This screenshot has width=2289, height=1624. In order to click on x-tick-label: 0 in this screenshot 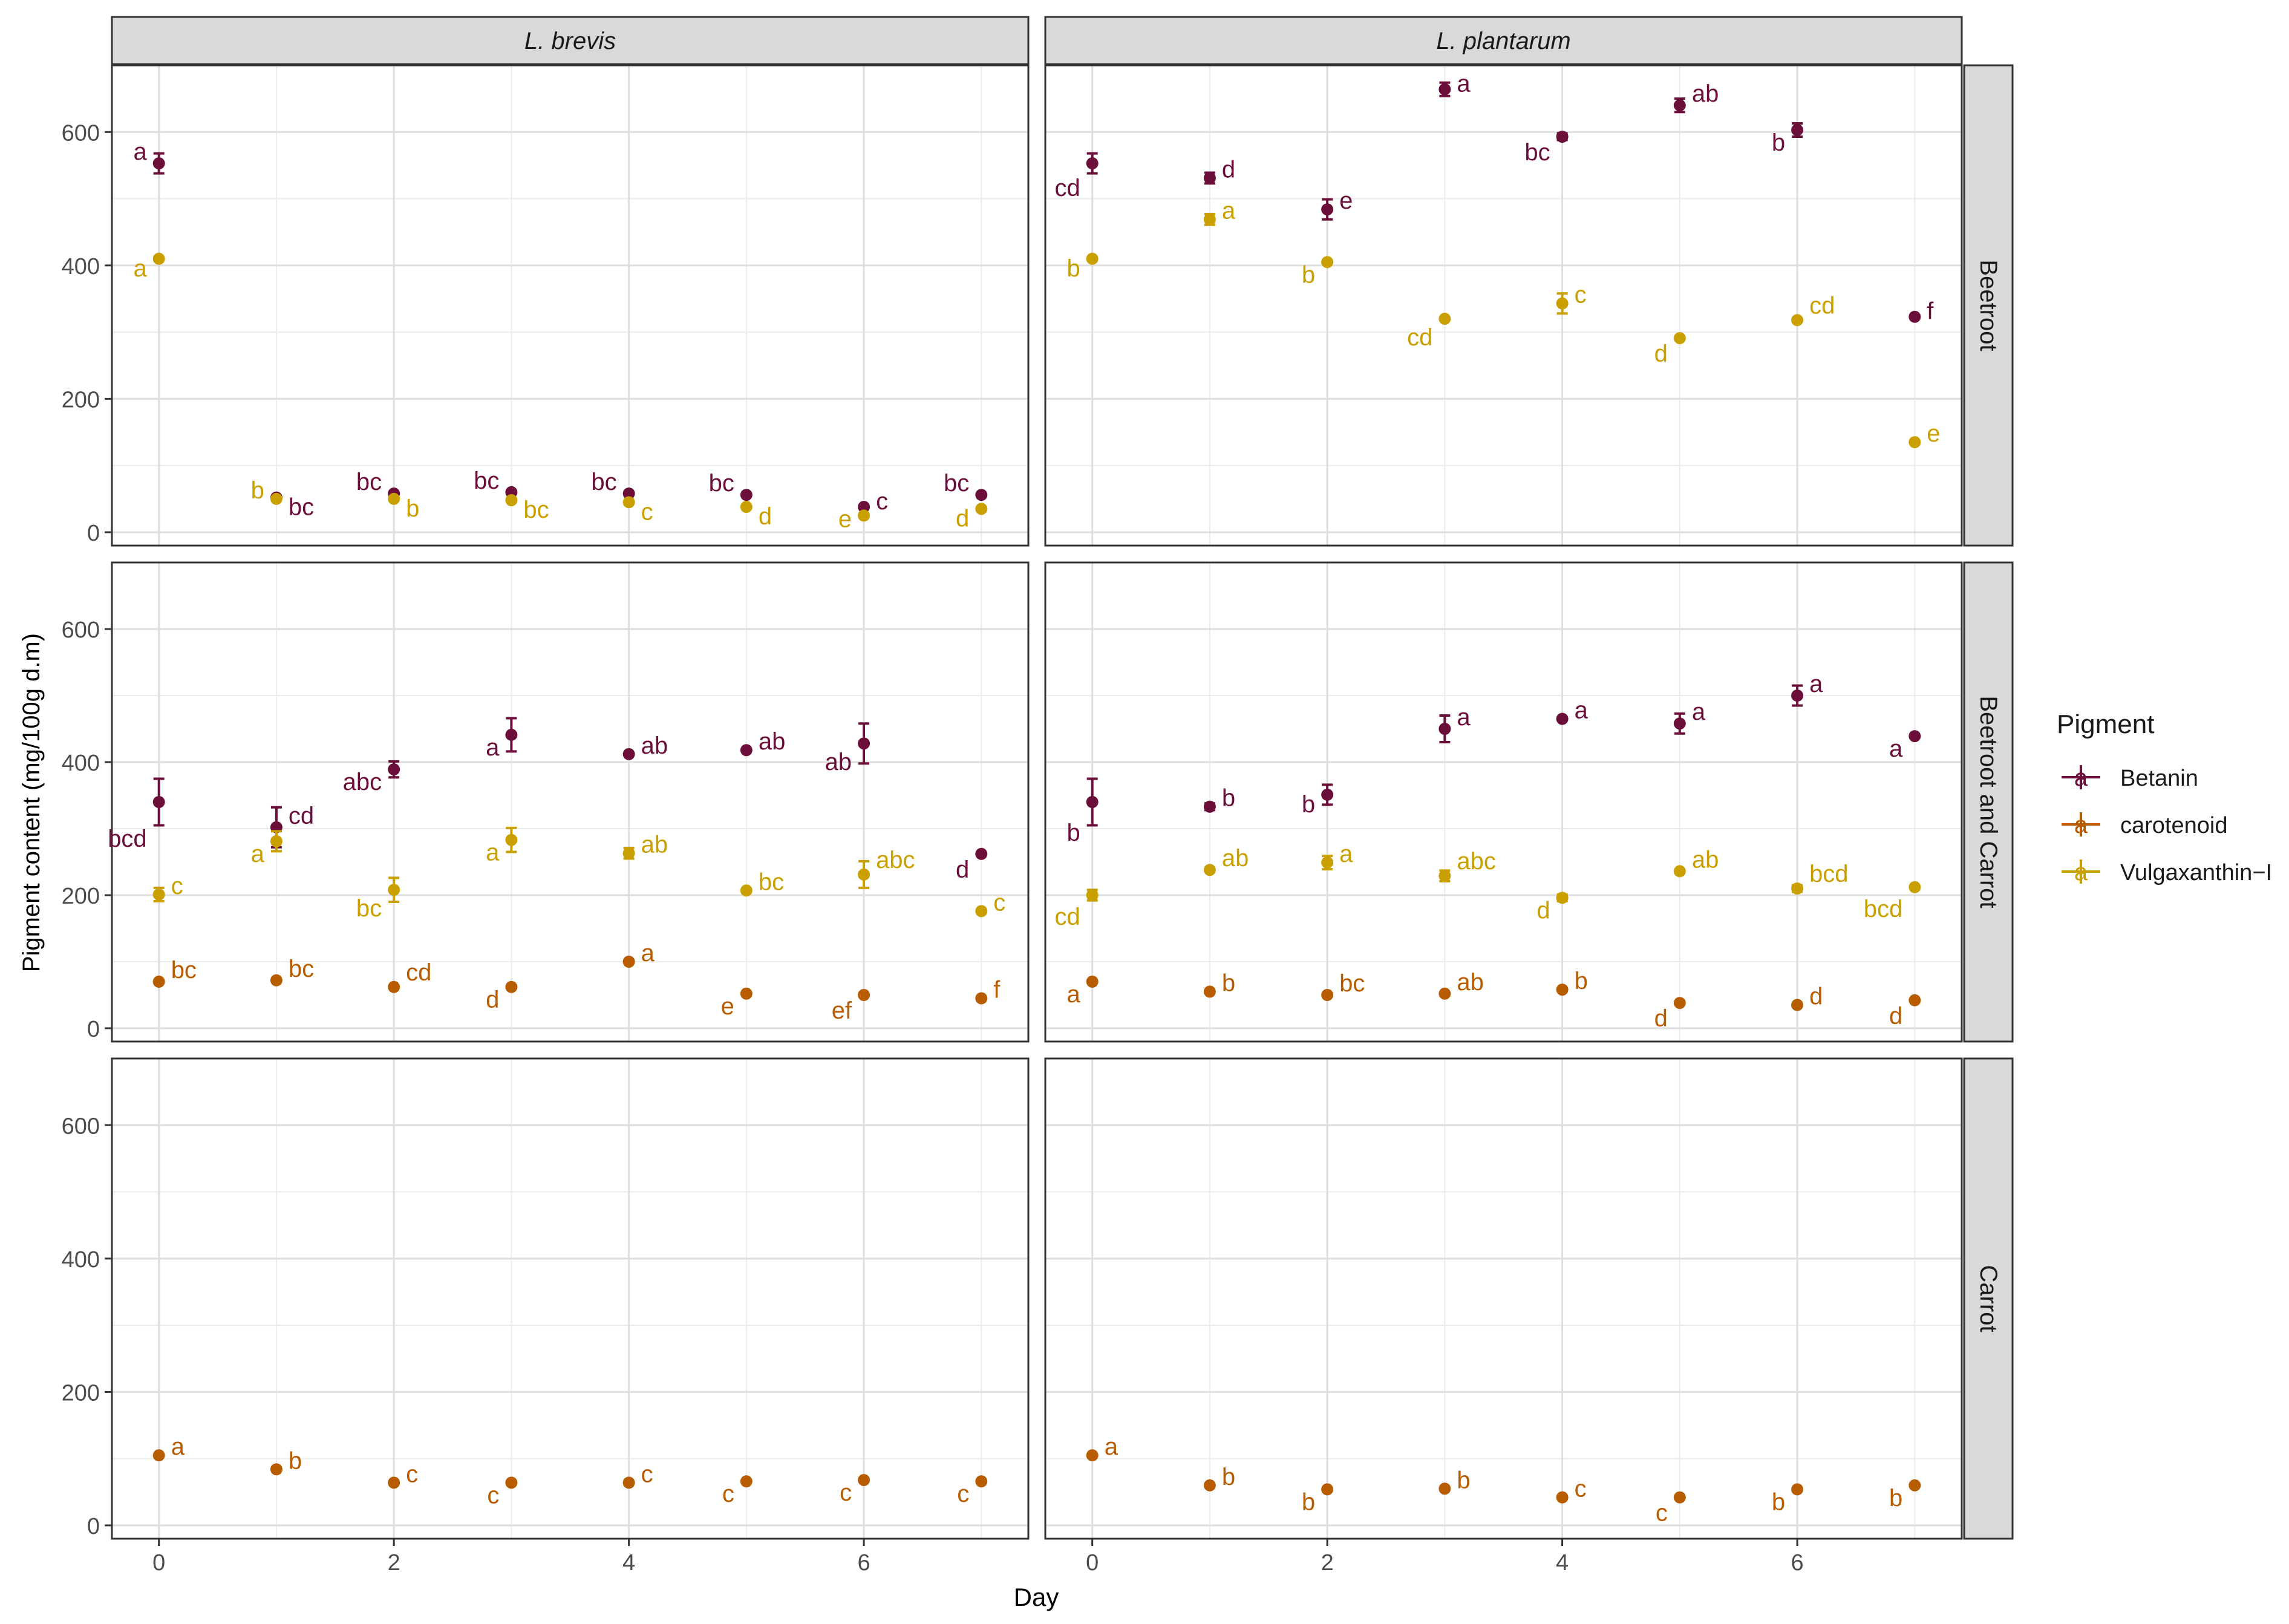, I will do `click(1092, 1563)`.